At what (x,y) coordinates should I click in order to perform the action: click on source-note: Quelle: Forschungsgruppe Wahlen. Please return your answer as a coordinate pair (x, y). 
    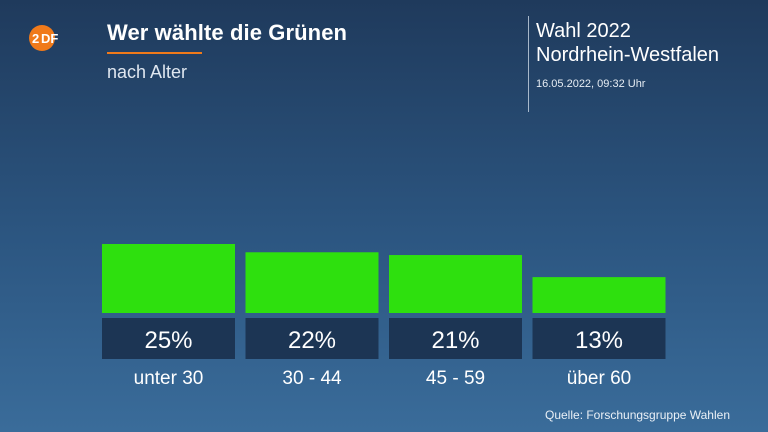
    Looking at the image, I should click on (637, 415).